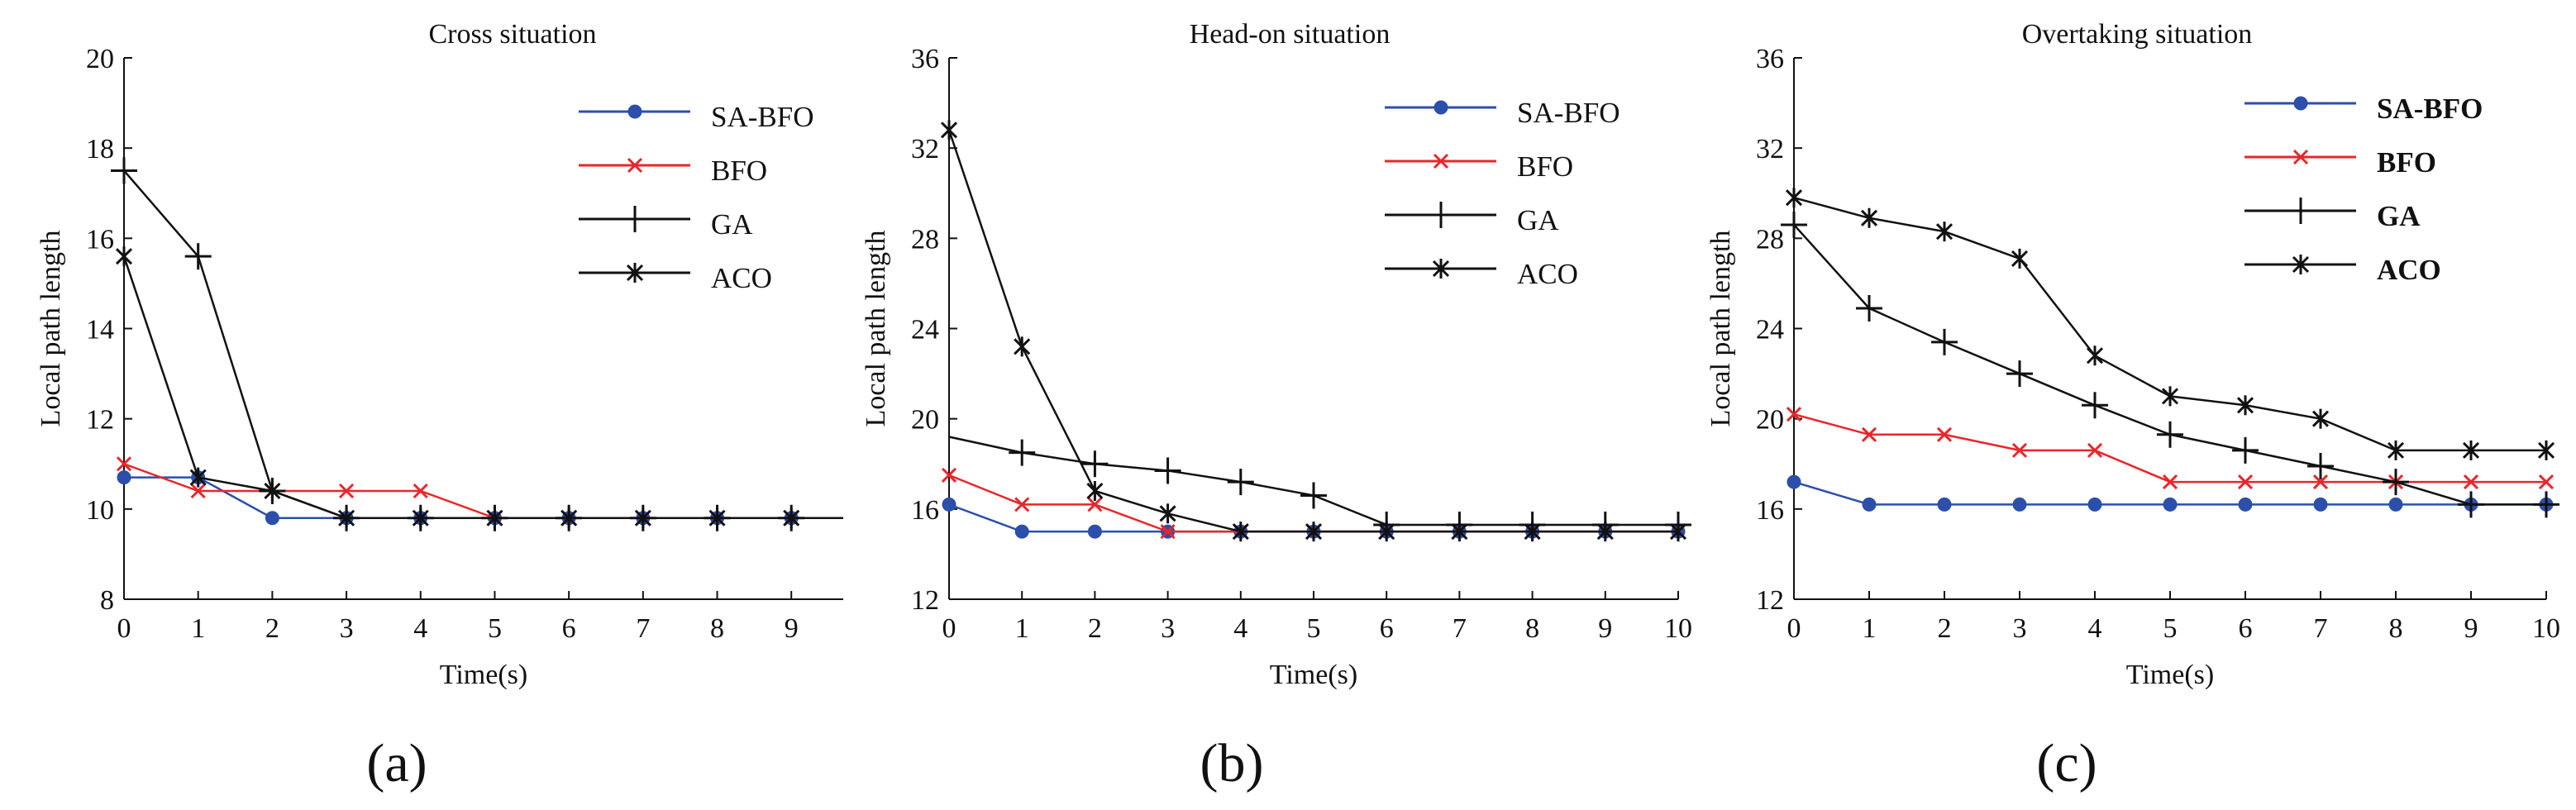 Image resolution: width=2576 pixels, height=810 pixels. I want to click on series-bfo, so click(2170, 449).